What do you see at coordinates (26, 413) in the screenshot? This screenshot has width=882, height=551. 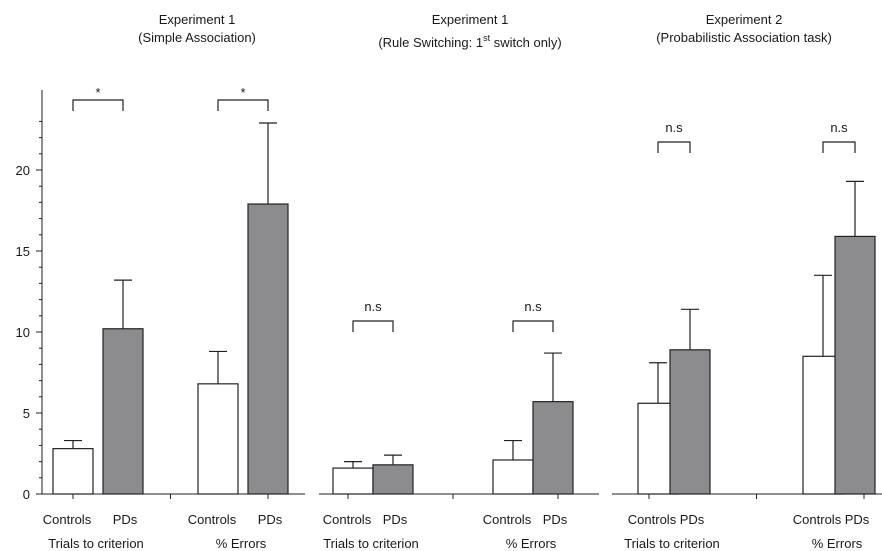 I see `y-tick-label: 5` at bounding box center [26, 413].